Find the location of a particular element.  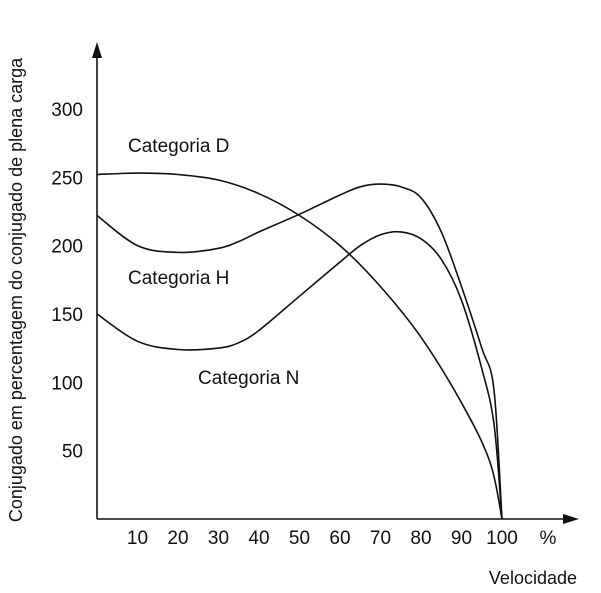

y-tick-label-250: 250 is located at coordinates (67, 178).